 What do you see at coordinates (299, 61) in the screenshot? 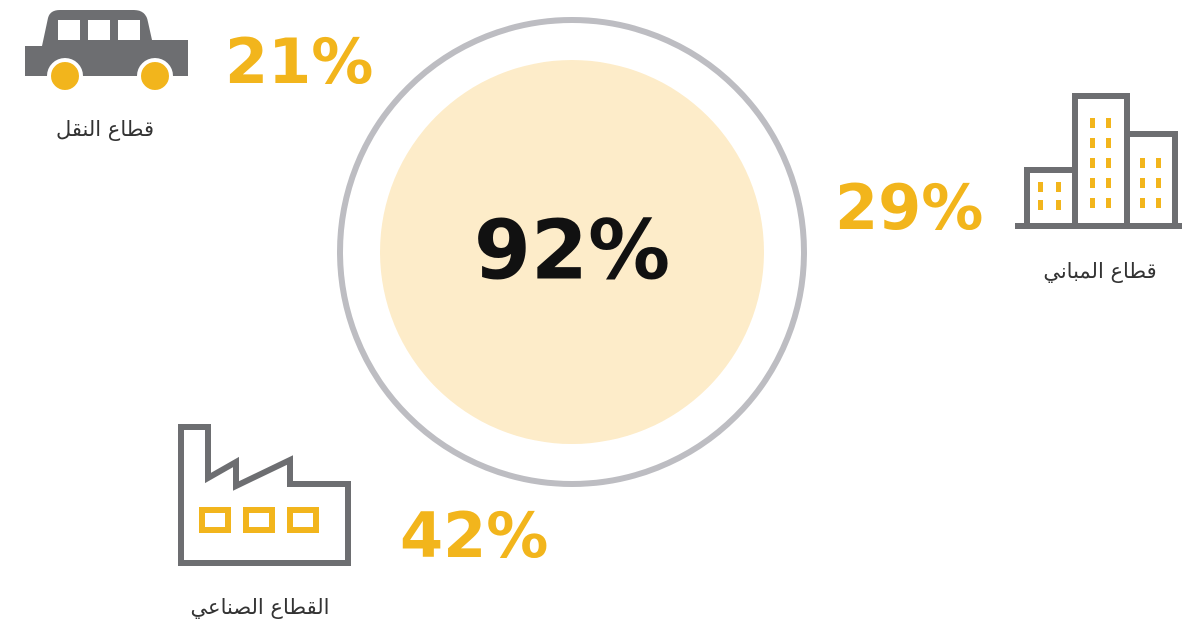
I see `transport-value: 21%` at bounding box center [299, 61].